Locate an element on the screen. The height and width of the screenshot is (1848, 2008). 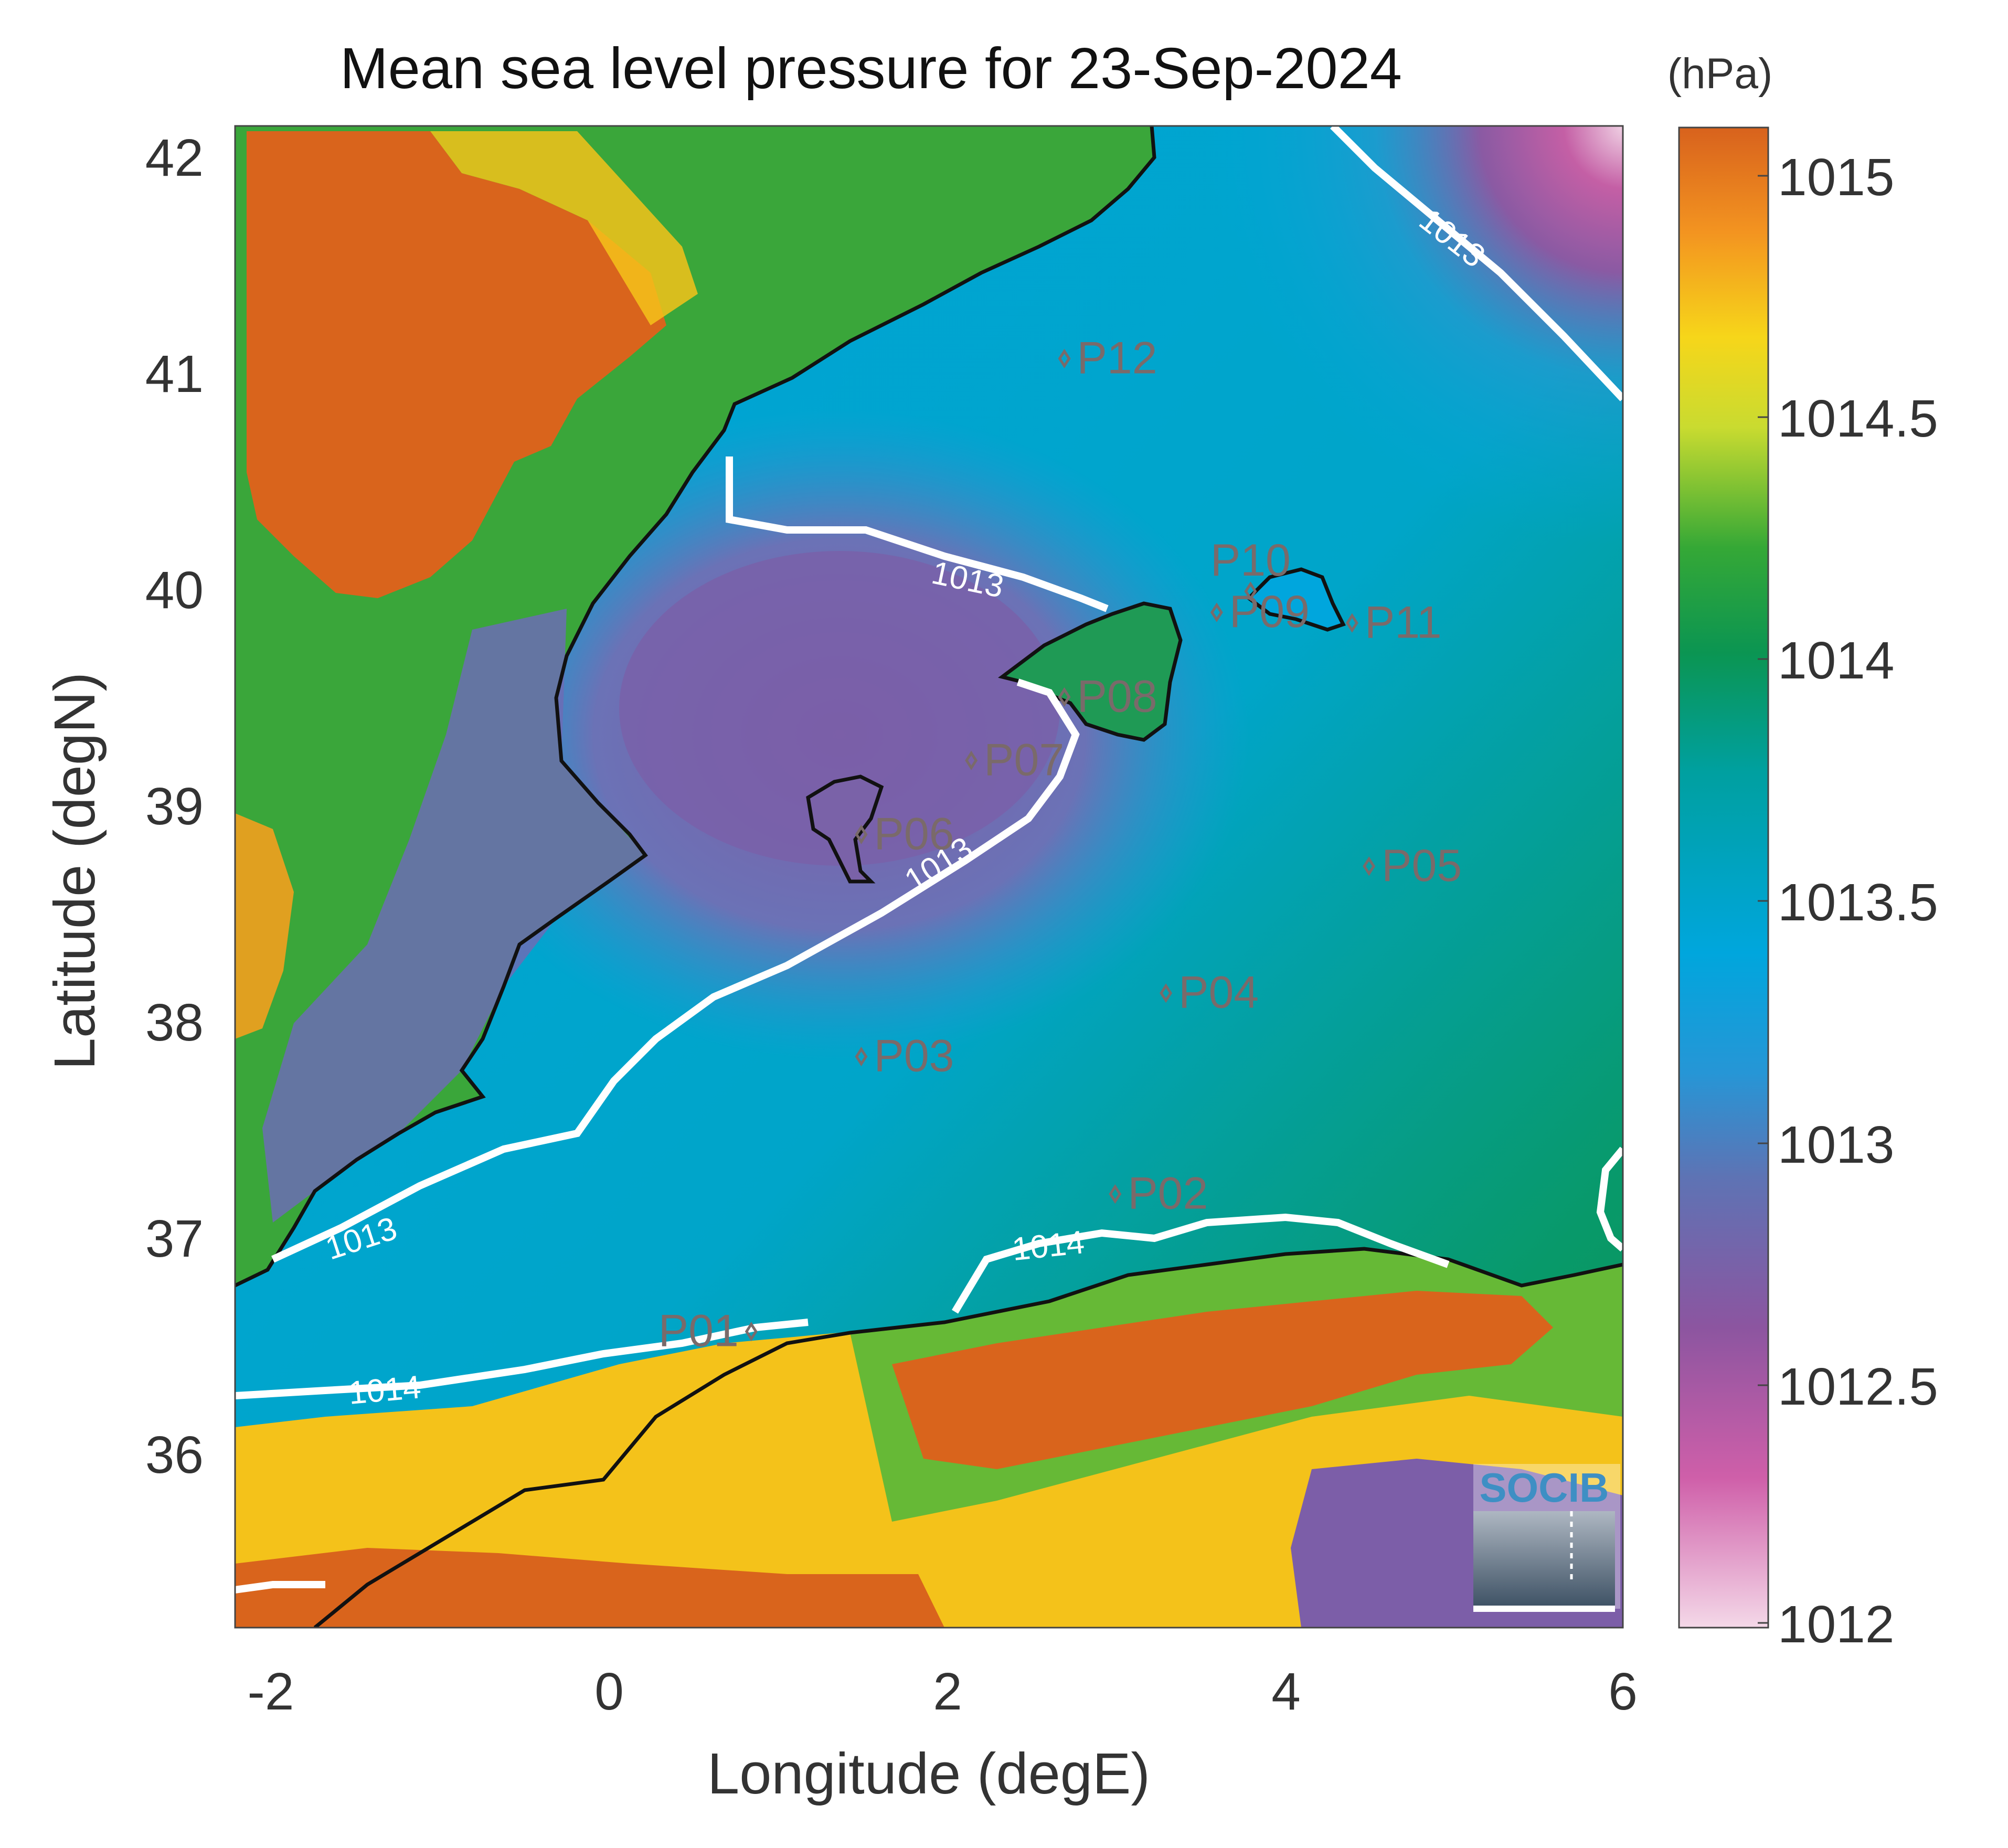
atlas-high-terrain is located at coordinates (1222, 1380).